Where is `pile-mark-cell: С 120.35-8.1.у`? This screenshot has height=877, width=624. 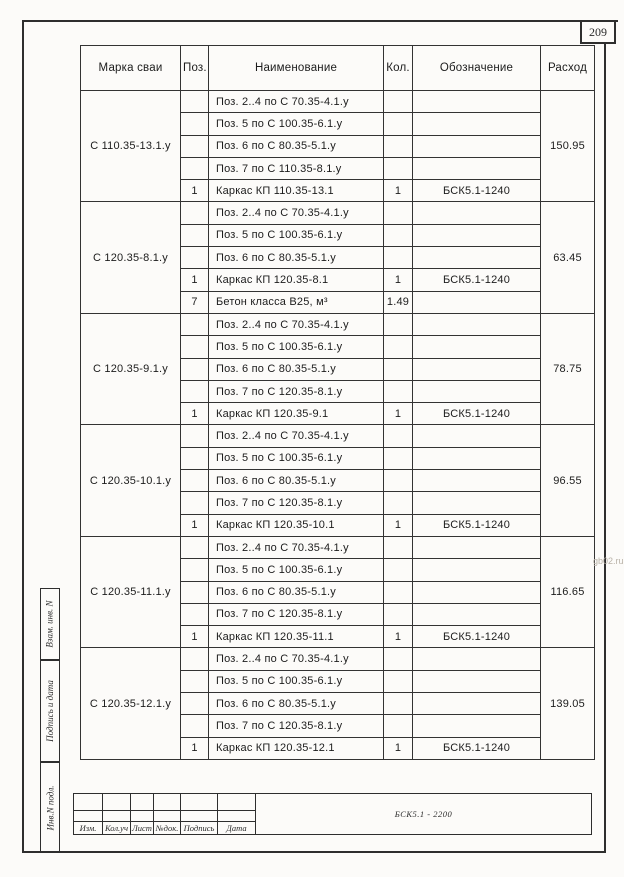
pile-mark-cell: С 120.35-8.1.у is located at coordinates (130, 257).